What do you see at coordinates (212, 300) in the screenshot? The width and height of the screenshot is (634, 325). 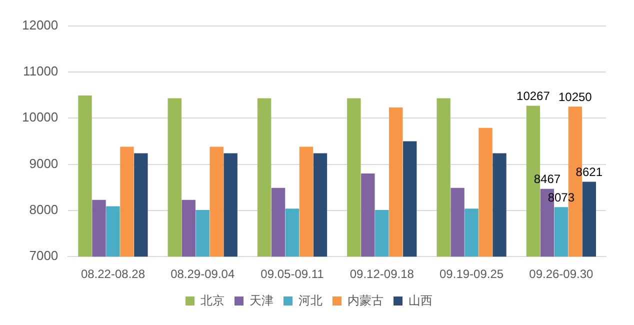 I see `legend-label: 北京` at bounding box center [212, 300].